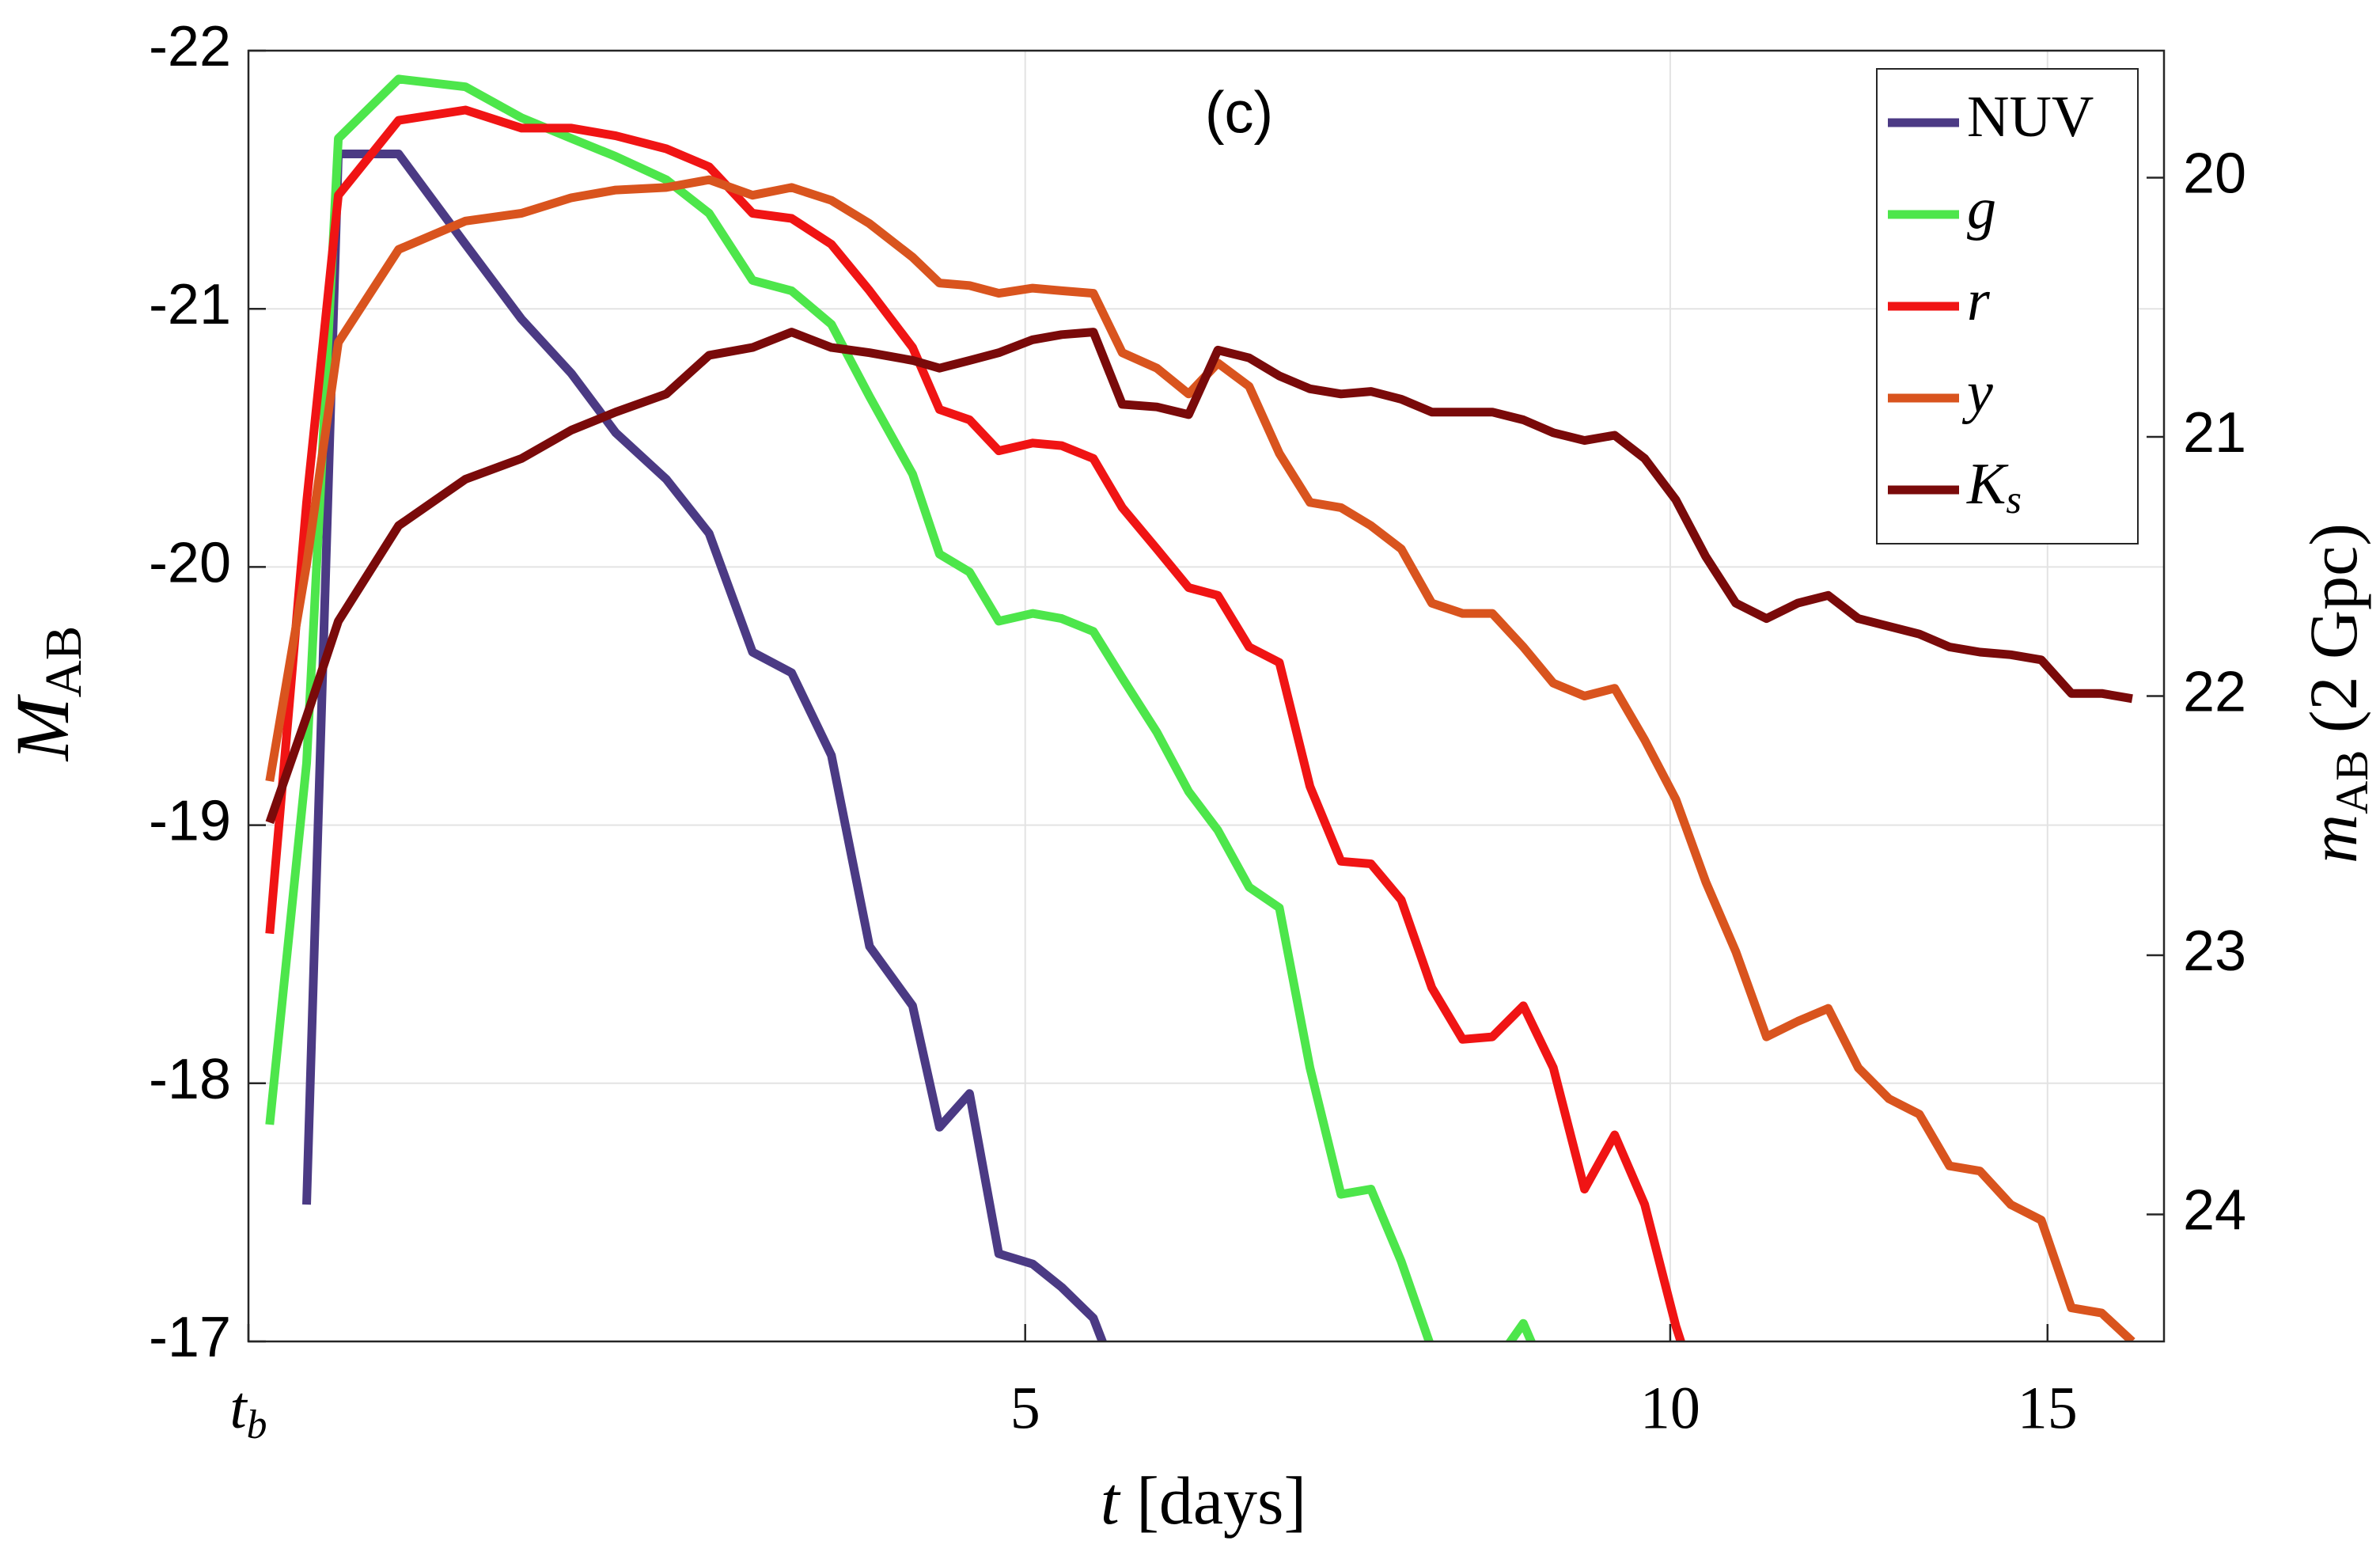 The image size is (2380, 1567). Describe the element at coordinates (190, 304) in the screenshot. I see `y-tick-label: -21` at that location.